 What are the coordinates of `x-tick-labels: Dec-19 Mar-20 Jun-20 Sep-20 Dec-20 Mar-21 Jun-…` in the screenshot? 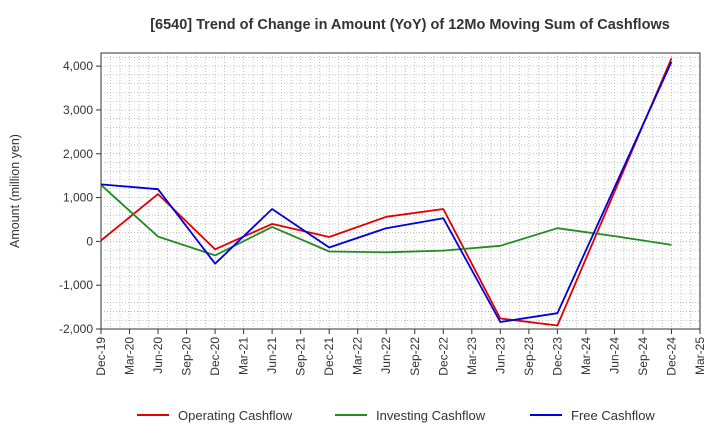 It's located at (400, 352).